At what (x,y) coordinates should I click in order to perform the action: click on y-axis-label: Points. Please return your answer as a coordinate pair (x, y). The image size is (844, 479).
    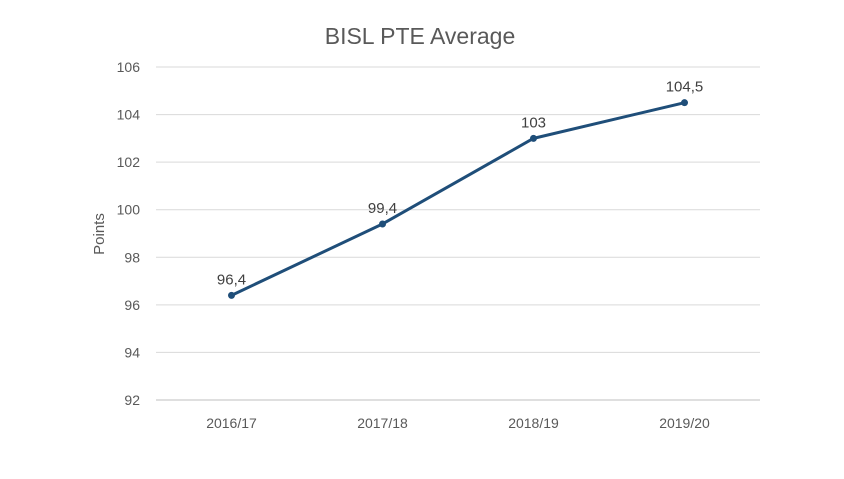
    Looking at the image, I should click on (99, 234).